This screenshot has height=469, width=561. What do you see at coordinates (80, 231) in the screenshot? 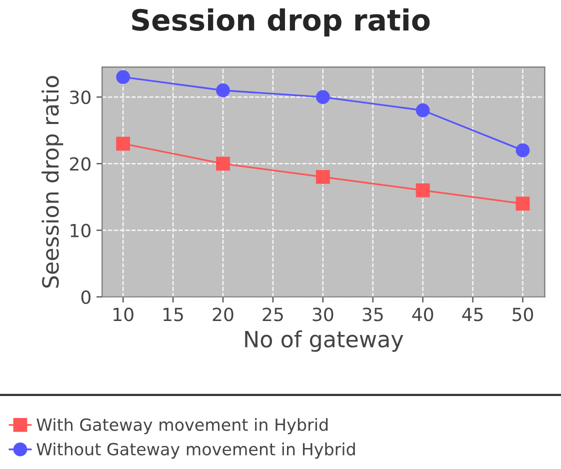
I see `y-tick-label: 10` at bounding box center [80, 231].